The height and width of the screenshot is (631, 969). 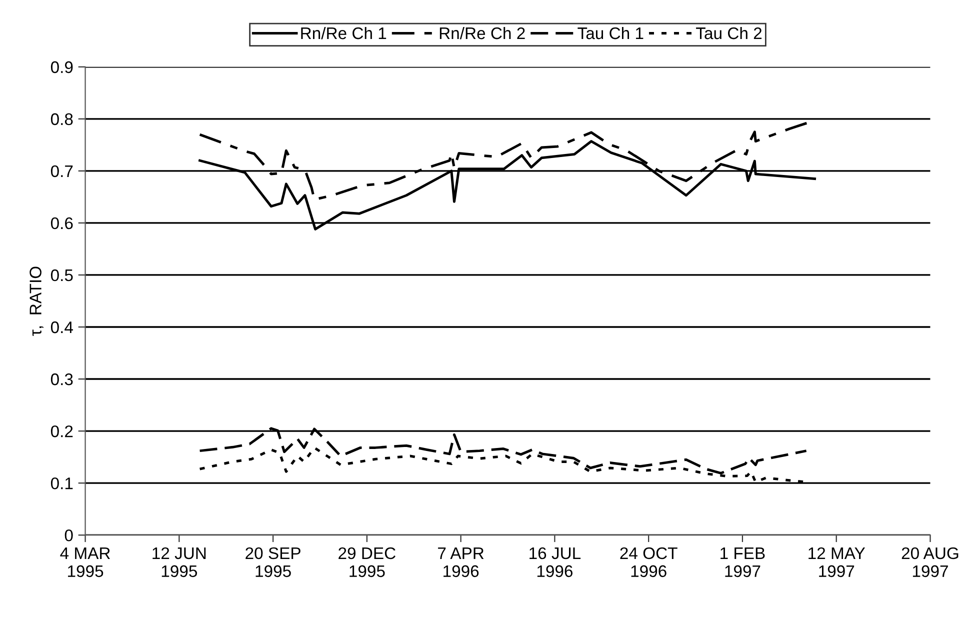 I want to click on y-tick-label: 0.1, so click(x=61, y=483).